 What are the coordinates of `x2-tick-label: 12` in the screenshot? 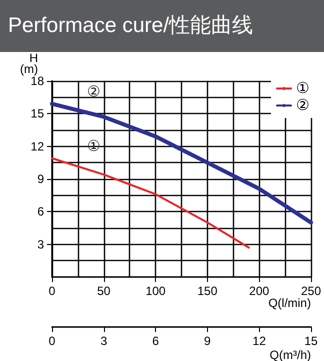 It's located at (259, 341).